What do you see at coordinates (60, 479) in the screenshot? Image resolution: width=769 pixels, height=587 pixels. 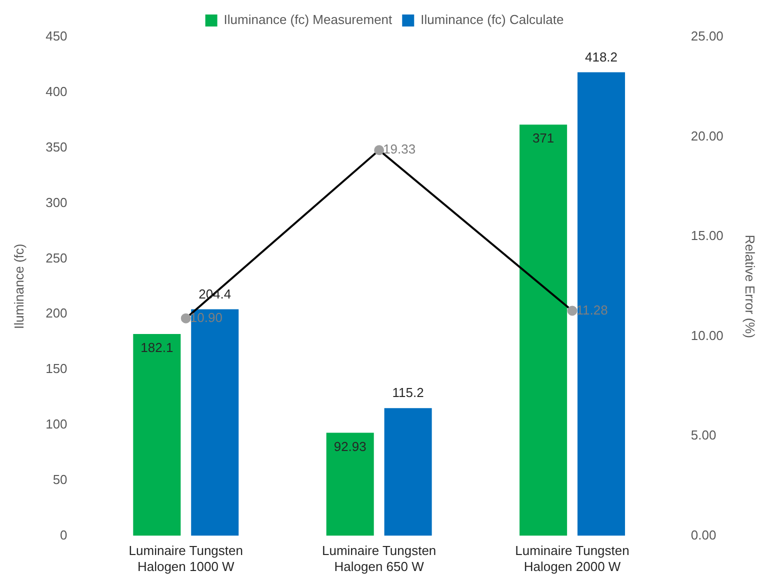 I see `y-tick-label: 50` at bounding box center [60, 479].